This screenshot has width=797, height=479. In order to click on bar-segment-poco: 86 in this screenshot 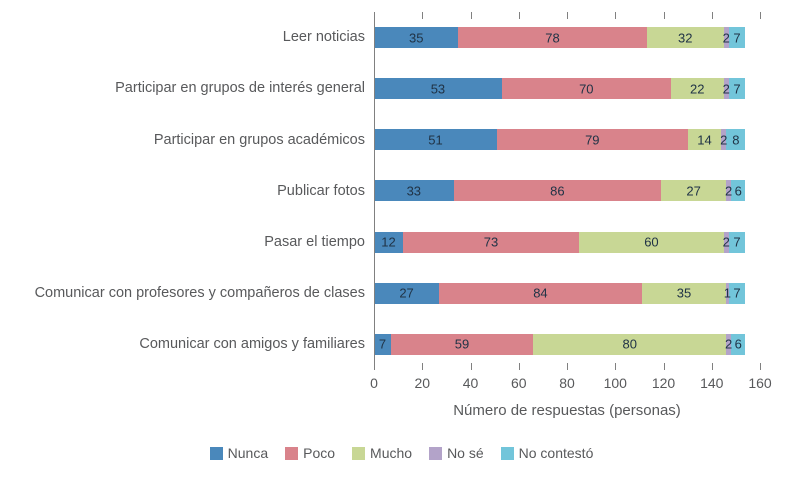, I will do `click(557, 191)`.